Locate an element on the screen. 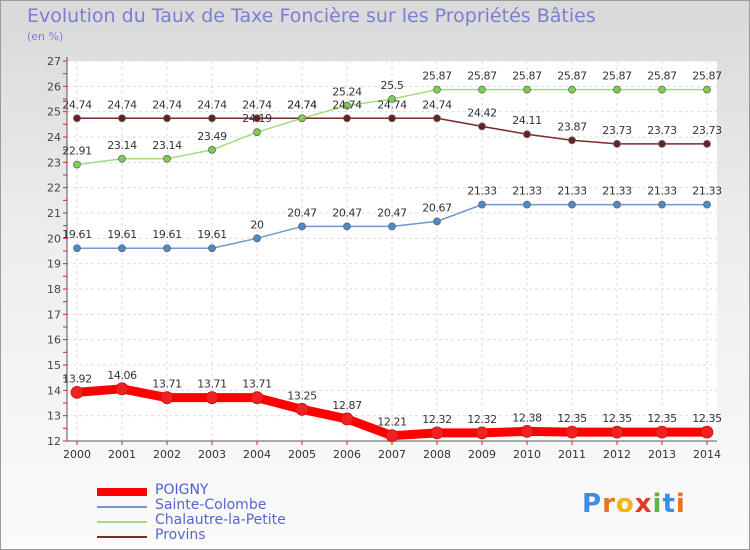 The height and width of the screenshot is (550, 750). proxiti-logo: Proxiti is located at coordinates (634, 504).